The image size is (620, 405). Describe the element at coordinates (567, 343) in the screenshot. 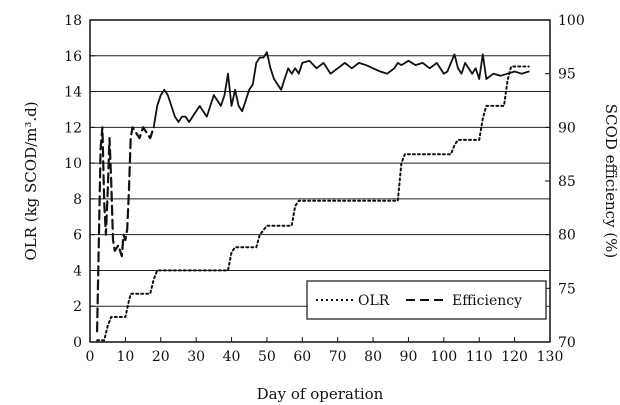

I see `y-right-tick-label: 70` at that location.